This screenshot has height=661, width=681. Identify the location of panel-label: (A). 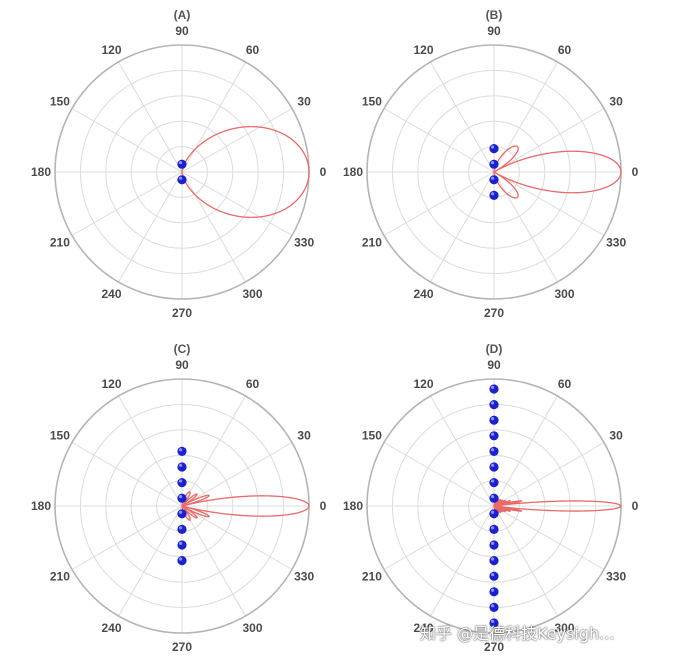
(182, 15).